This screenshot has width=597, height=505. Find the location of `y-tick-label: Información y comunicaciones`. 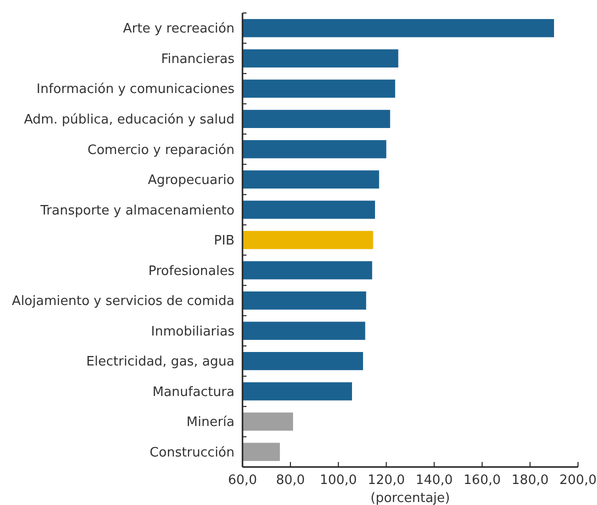

y-tick-label: Información y comunicaciones is located at coordinates (135, 90).